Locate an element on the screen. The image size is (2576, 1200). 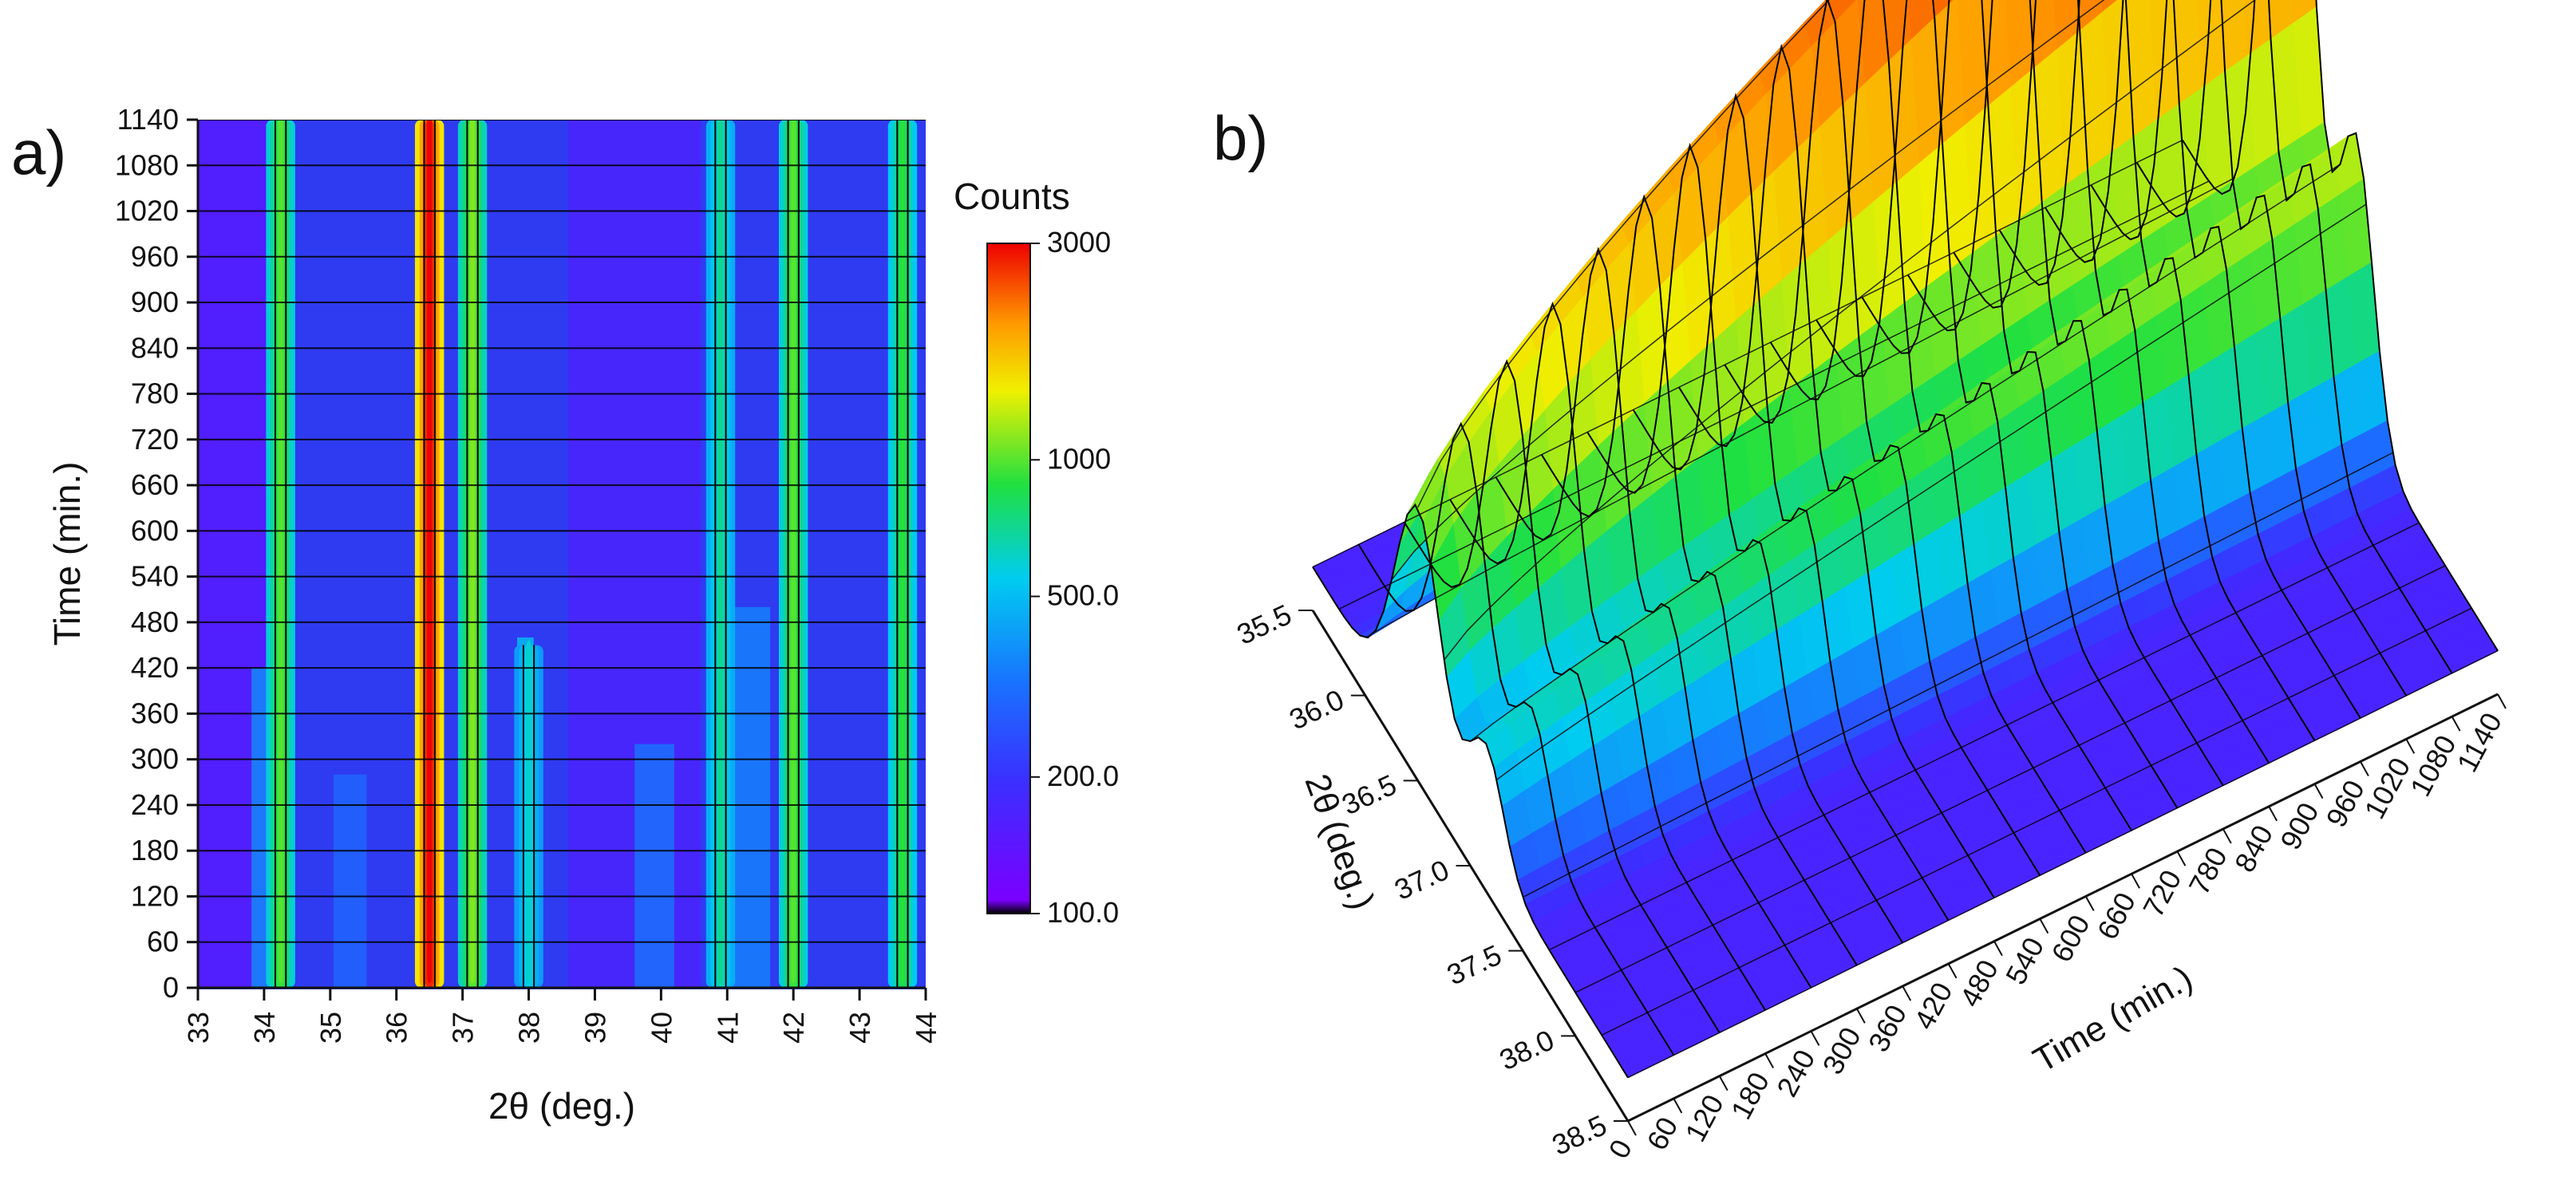
y-tick-label-720: 720 is located at coordinates (155, 439).